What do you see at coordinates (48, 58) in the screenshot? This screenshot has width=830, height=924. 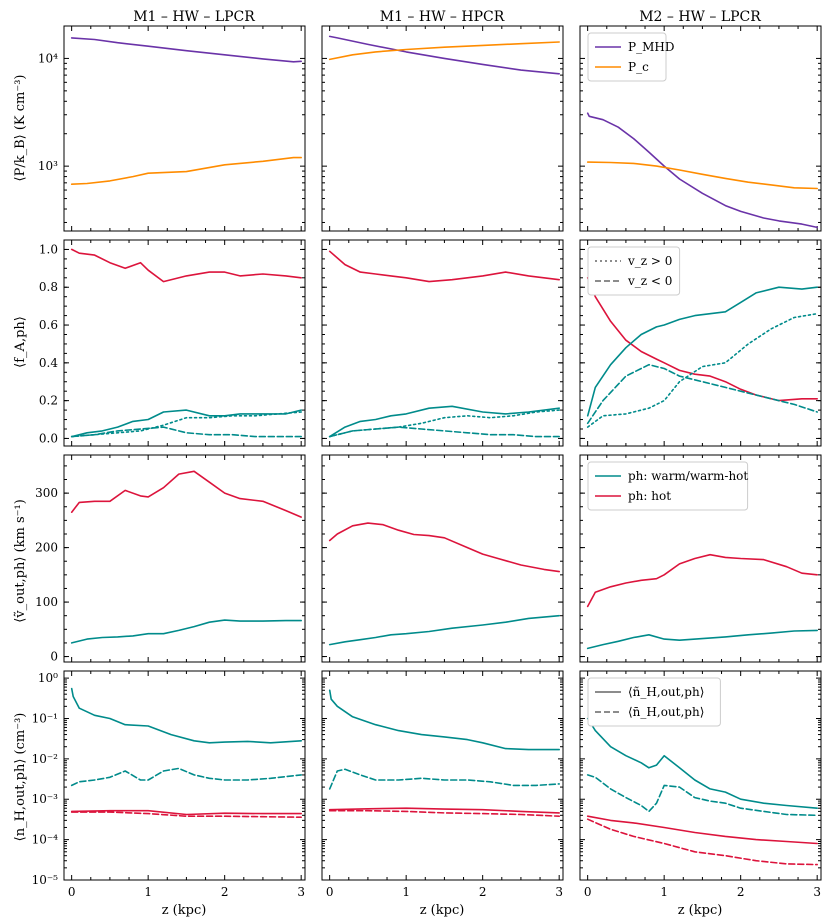 I see `y-tick-label: 10⁴` at bounding box center [48, 58].